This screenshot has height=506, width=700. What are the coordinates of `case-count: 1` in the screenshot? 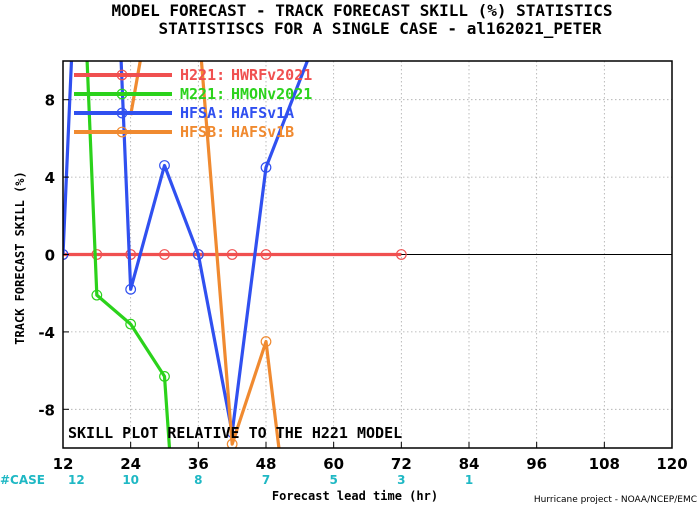 It's located at (469, 480).